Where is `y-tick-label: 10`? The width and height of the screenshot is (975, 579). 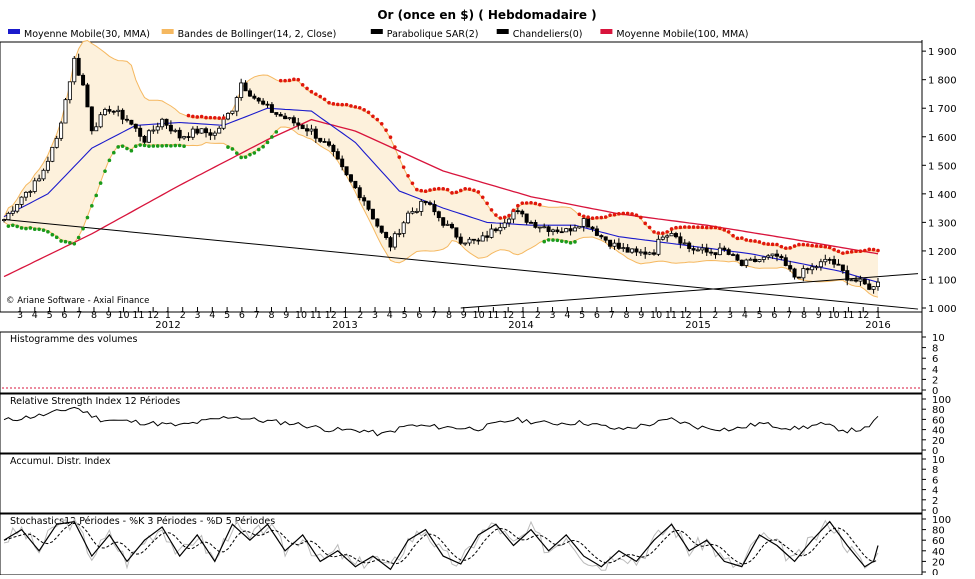
y-tick-label: 10 is located at coordinates (938, 338).